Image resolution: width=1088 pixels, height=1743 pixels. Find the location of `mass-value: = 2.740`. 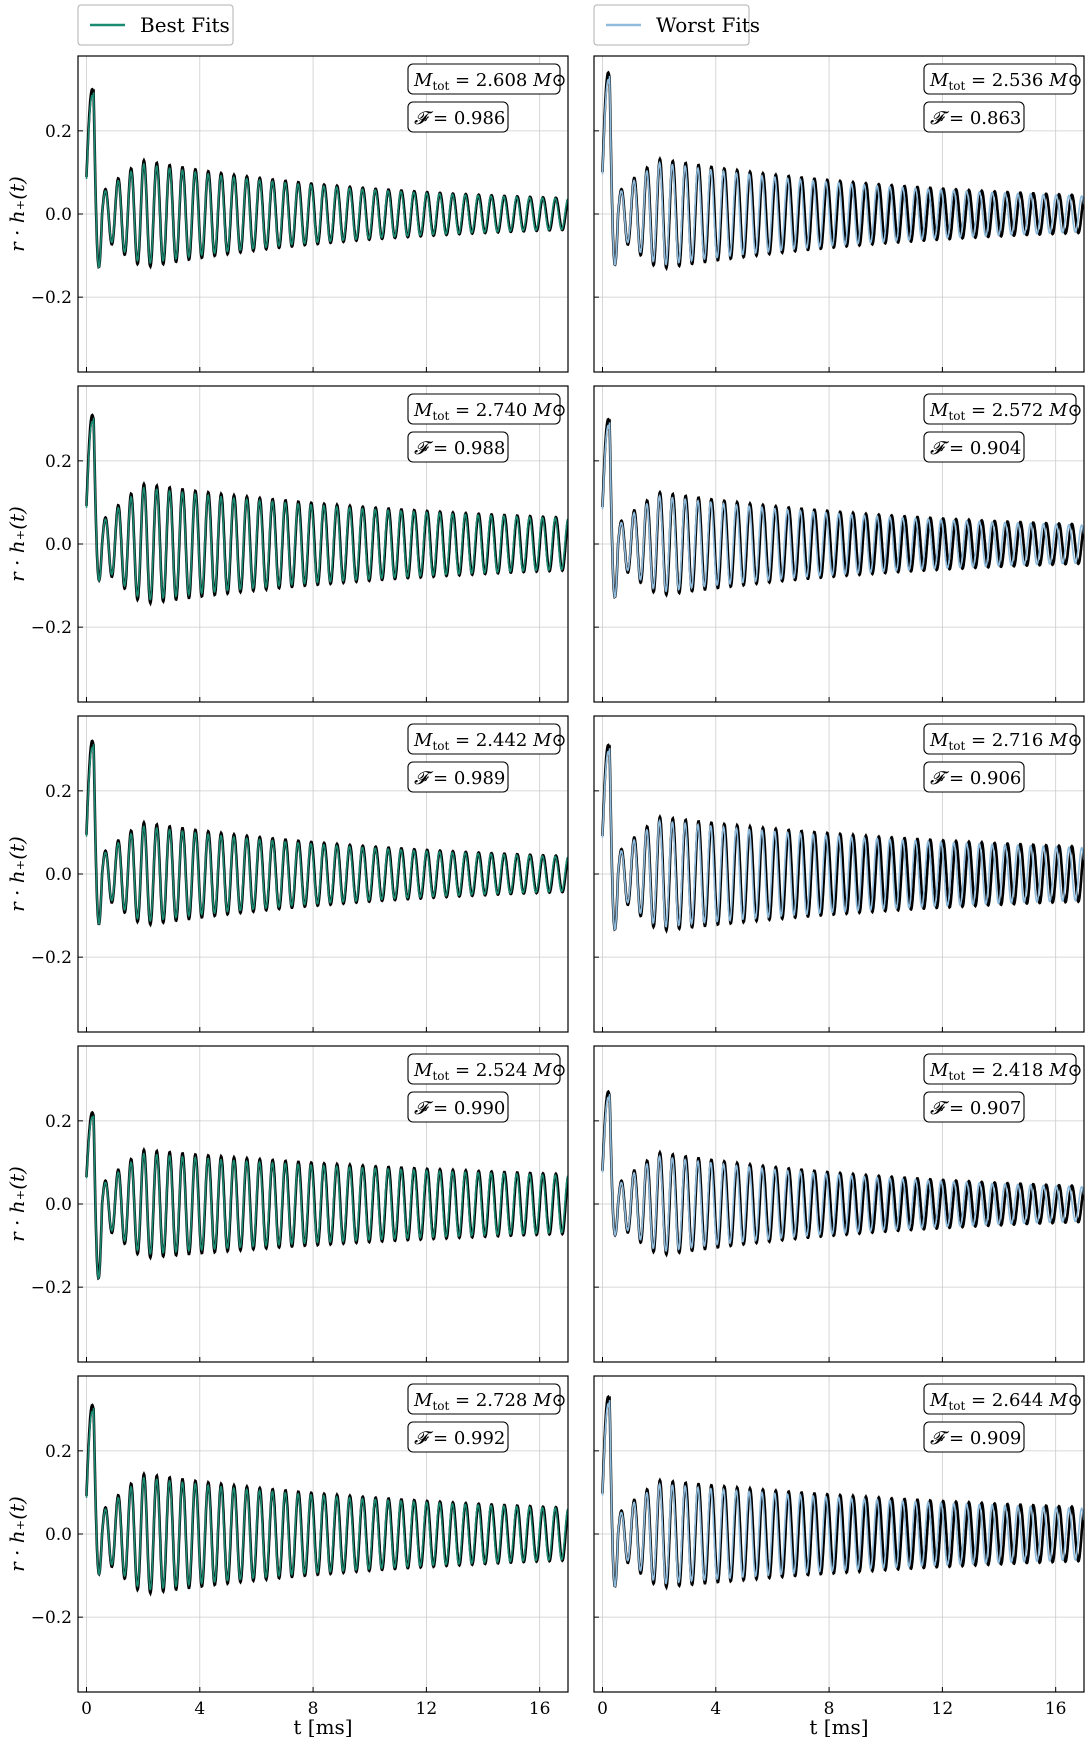

mass-value: = 2.740 is located at coordinates (491, 410).